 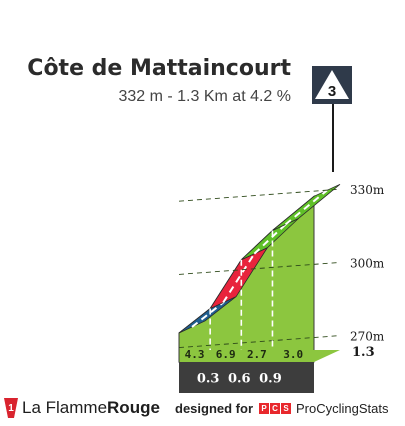 I want to click on y-tick-label-3: 330m, so click(x=367, y=190).